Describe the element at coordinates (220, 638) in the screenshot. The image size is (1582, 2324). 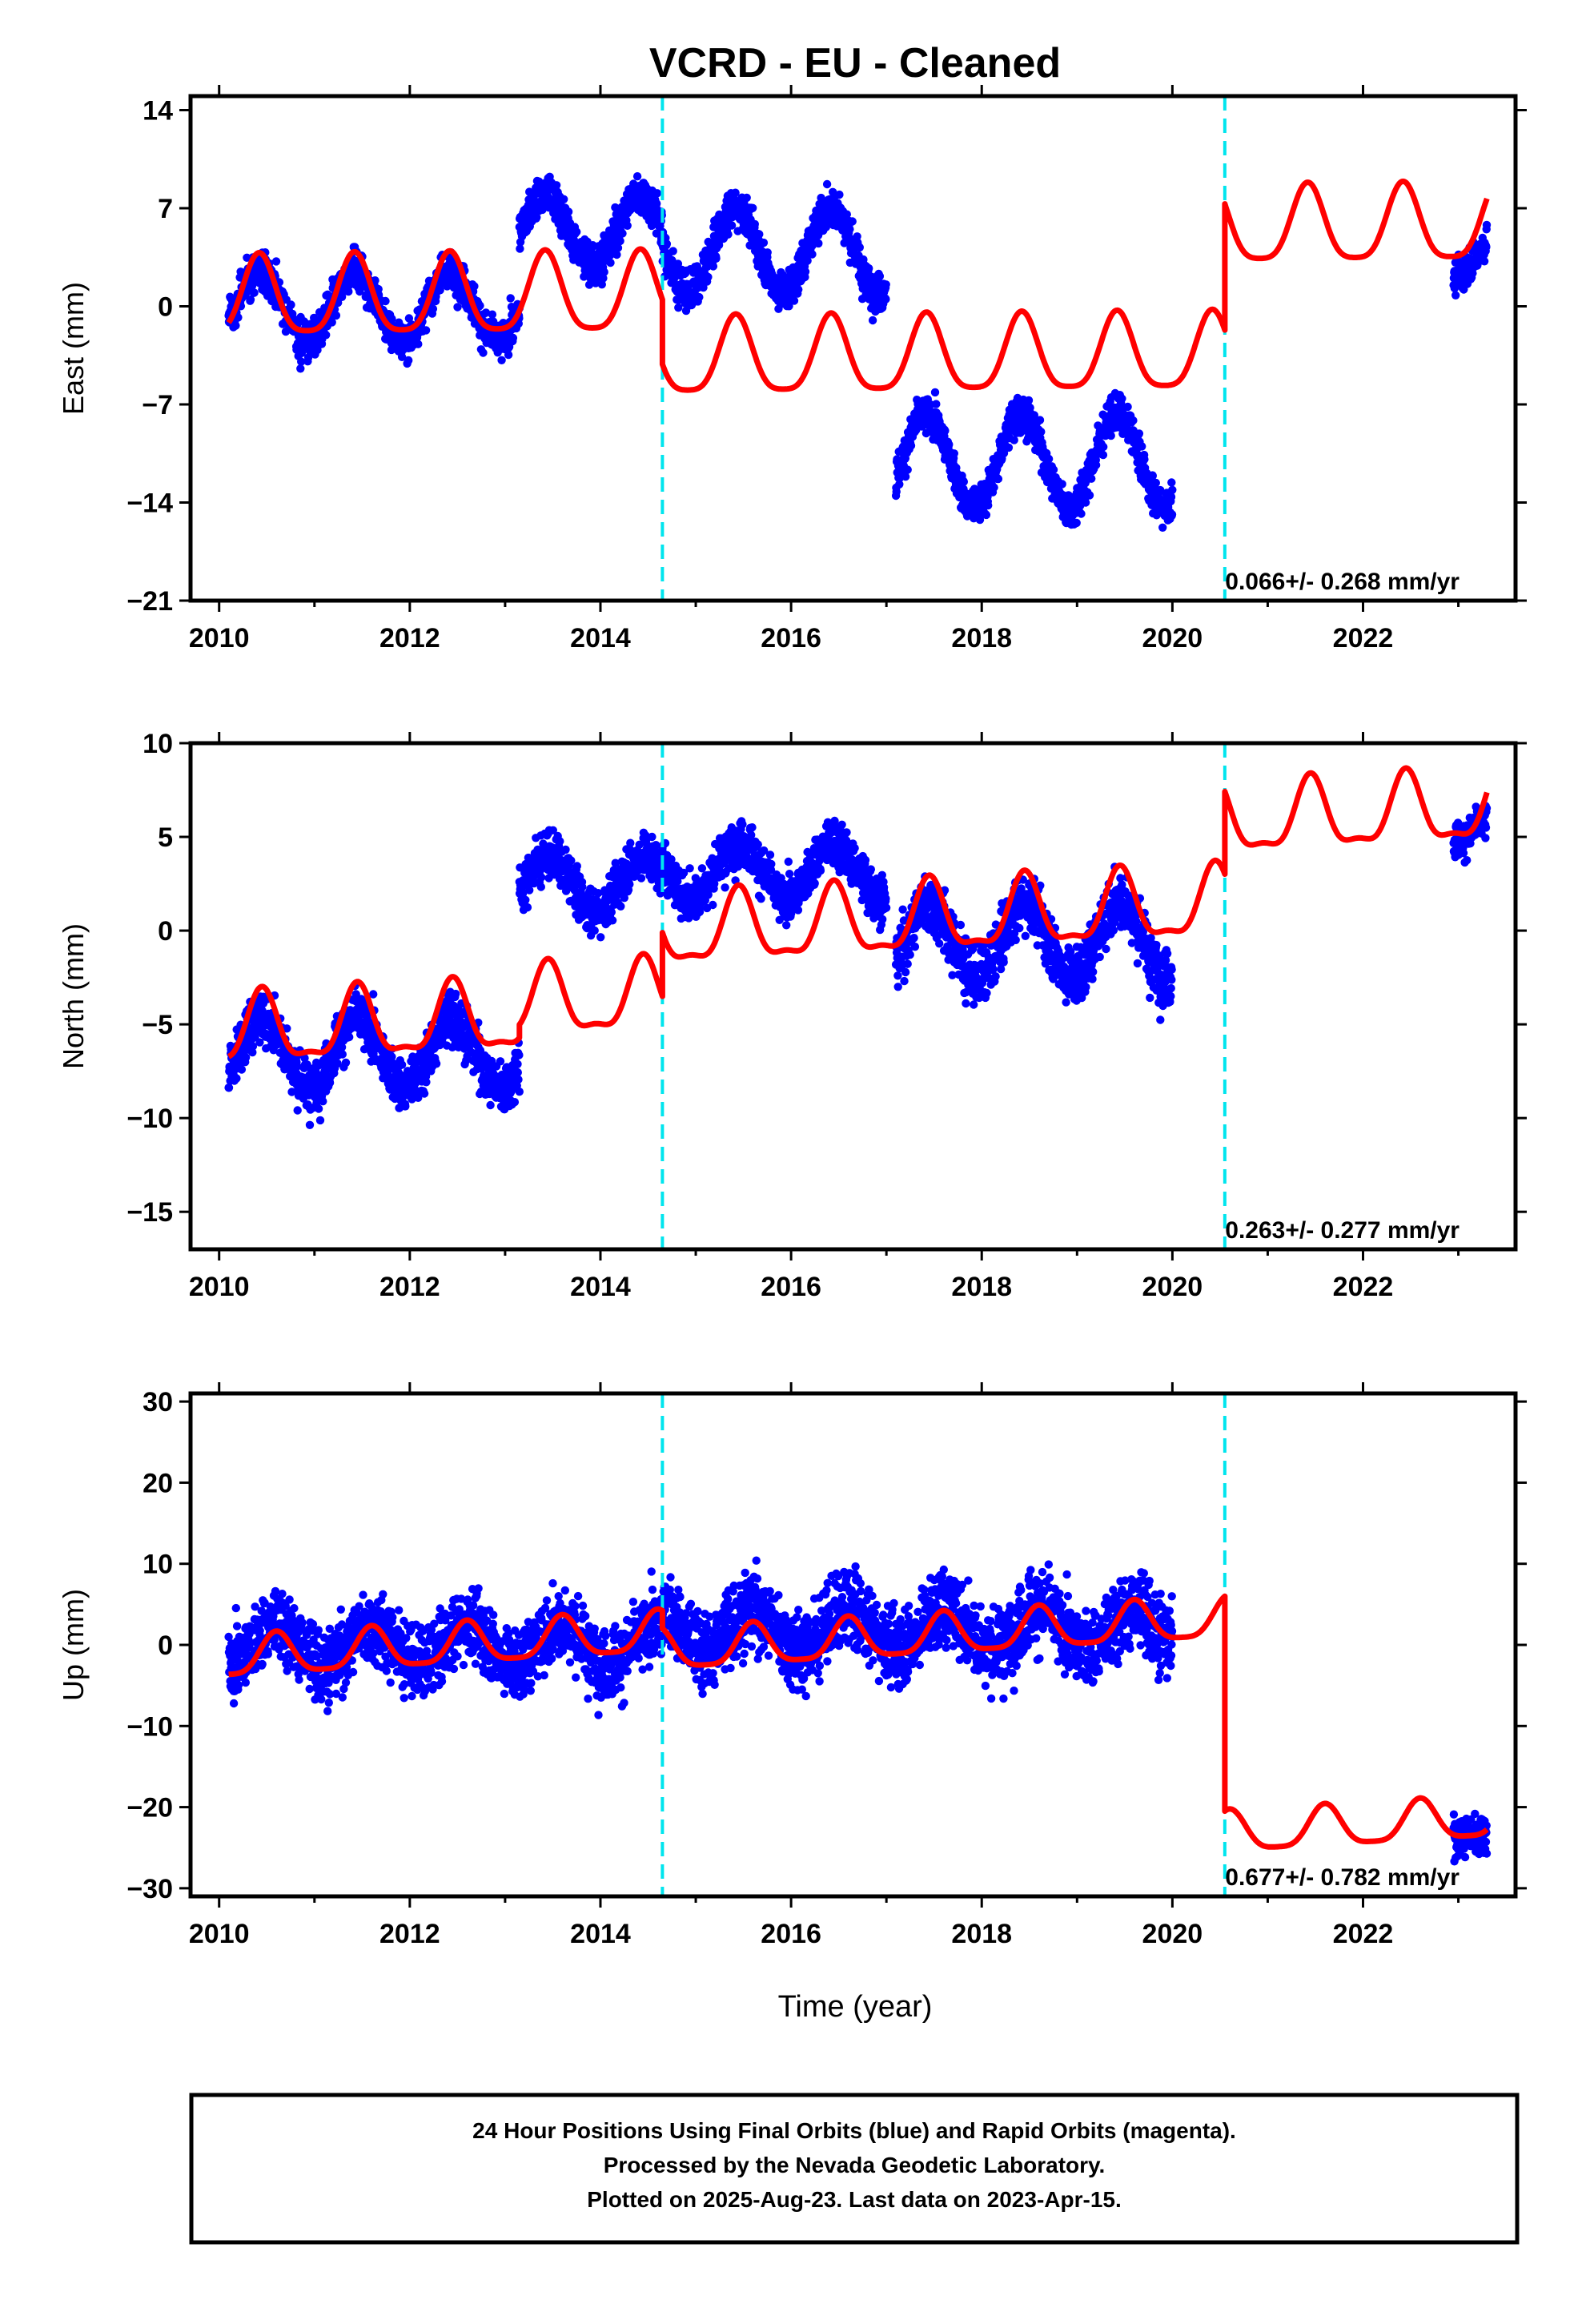
I see `x-tick-label: 2010` at that location.